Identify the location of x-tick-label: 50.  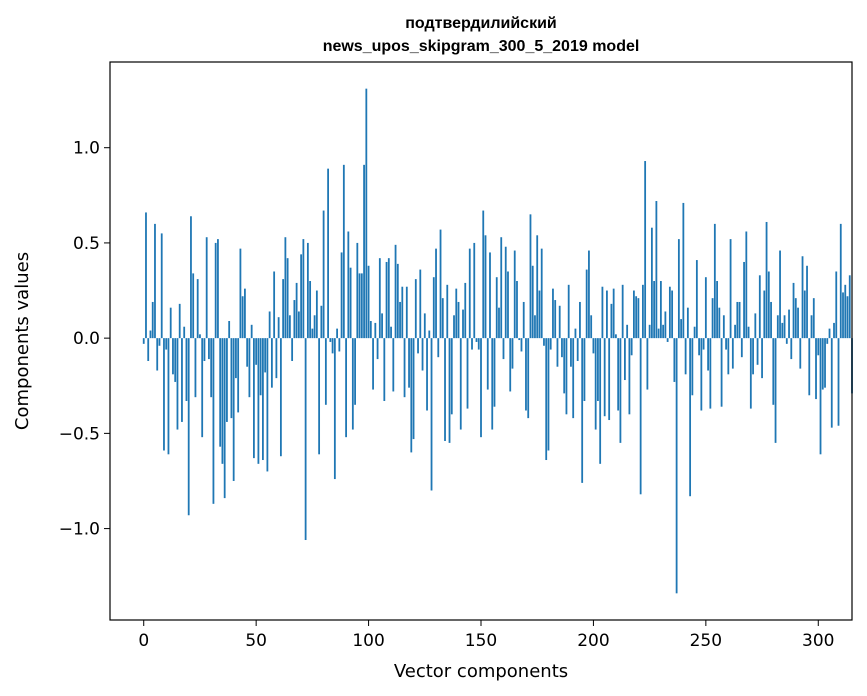
(256, 641).